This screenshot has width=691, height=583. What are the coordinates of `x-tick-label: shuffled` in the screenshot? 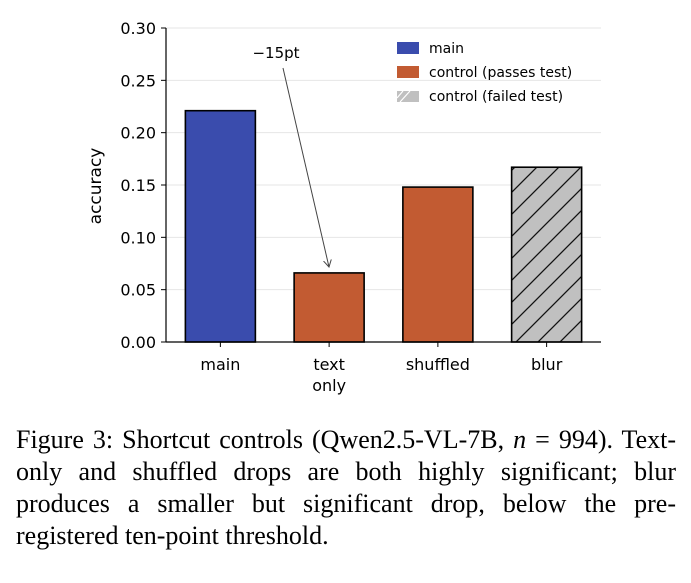 It's located at (438, 364).